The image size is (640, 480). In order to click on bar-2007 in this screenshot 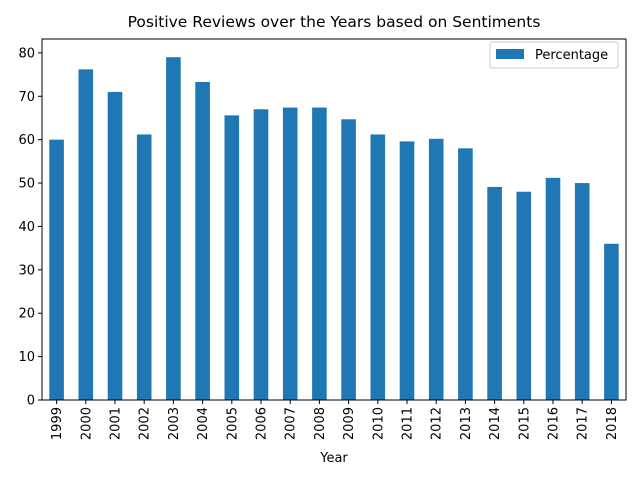, I will do `click(290, 253)`.